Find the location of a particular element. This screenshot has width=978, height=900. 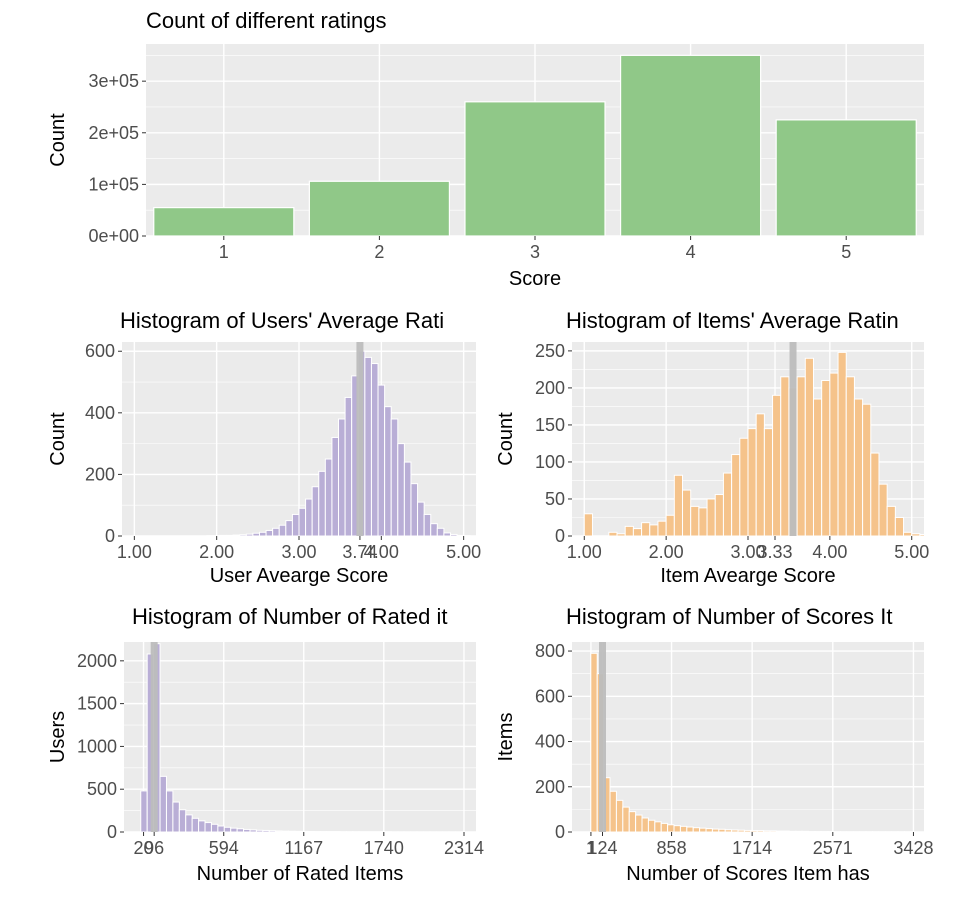

x-tick-label: 20 is located at coordinates (144, 848).